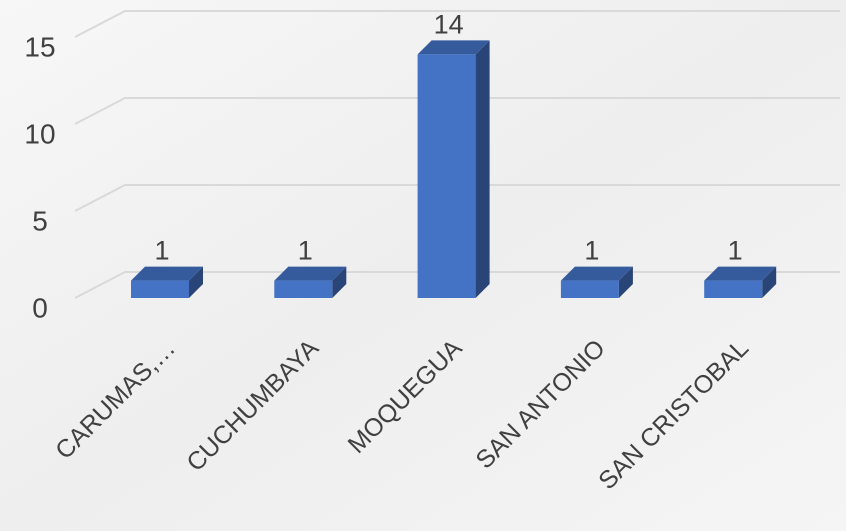 This screenshot has height=531, width=846. What do you see at coordinates (39, 46) in the screenshot?
I see `y-tick-label: 15` at bounding box center [39, 46].